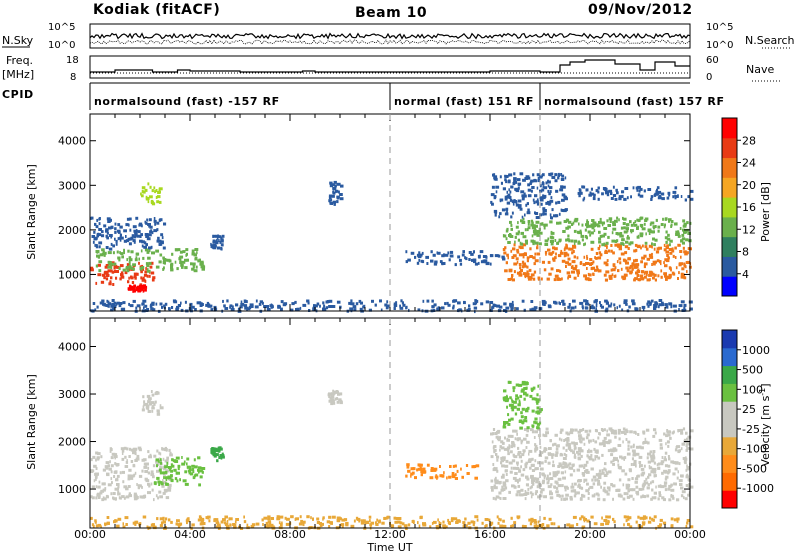  Describe the element at coordinates (760, 69) in the screenshot. I see `nave-label: Nave` at that location.